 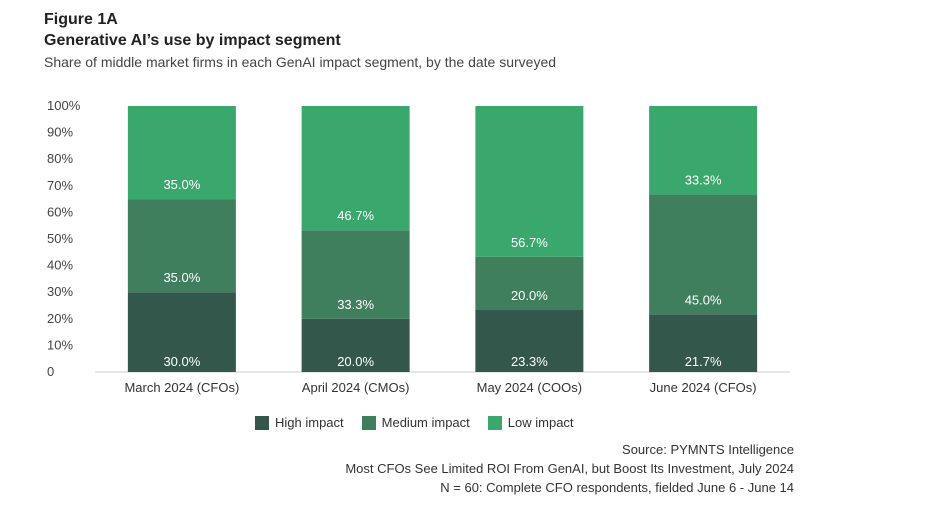 I want to click on y-tick-label: 20%, so click(x=60, y=318).